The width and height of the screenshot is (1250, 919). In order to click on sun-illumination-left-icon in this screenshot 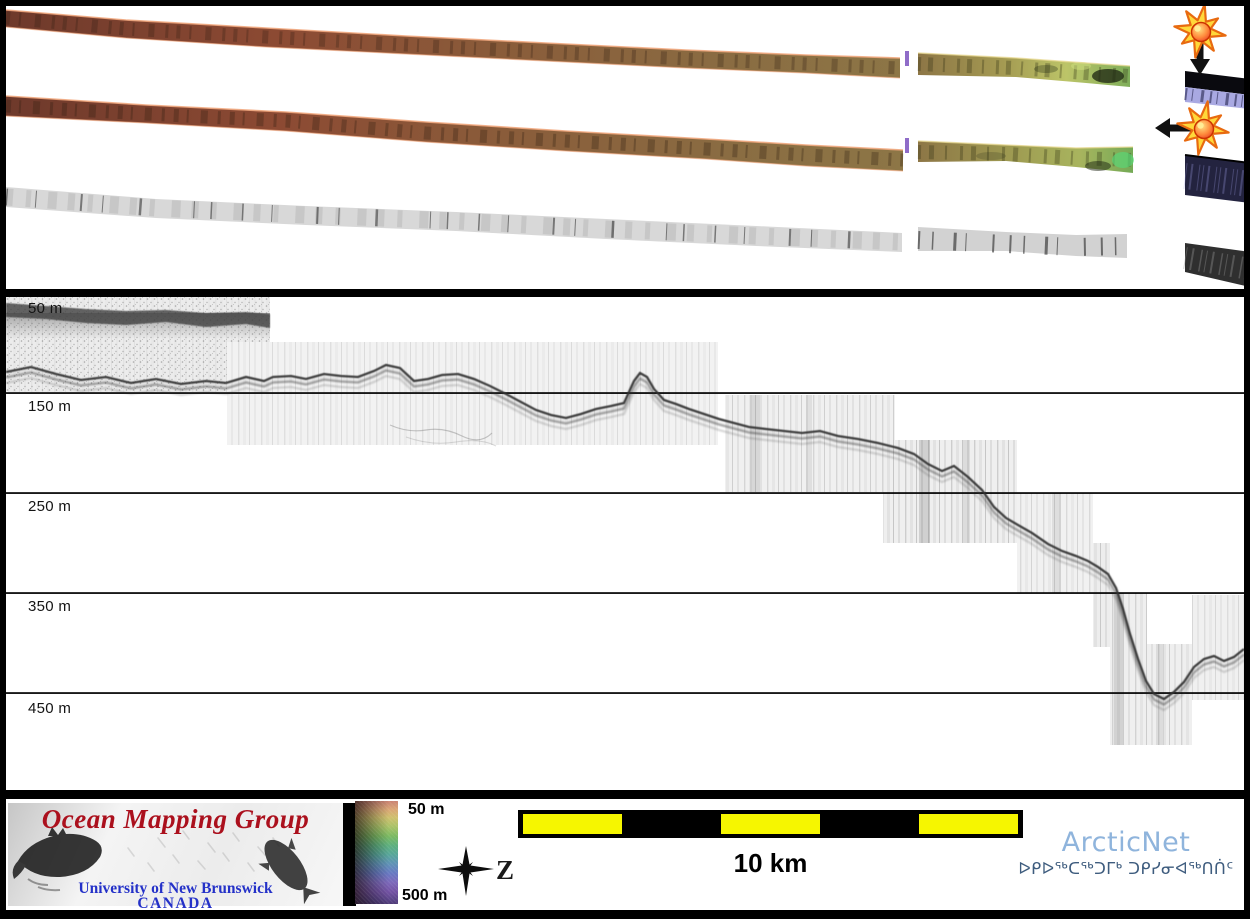, I will do `click(1192, 128)`.